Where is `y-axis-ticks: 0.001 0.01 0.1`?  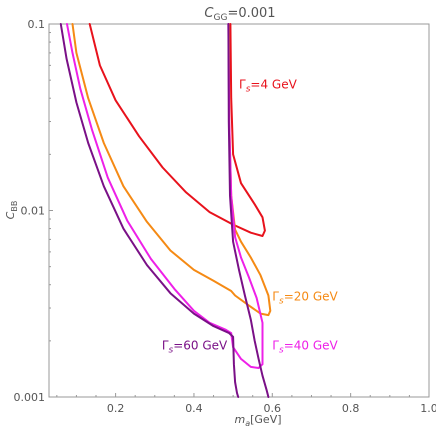
y-axis-ticks: 0.001 0.01 0.1 is located at coordinates (33, 211).